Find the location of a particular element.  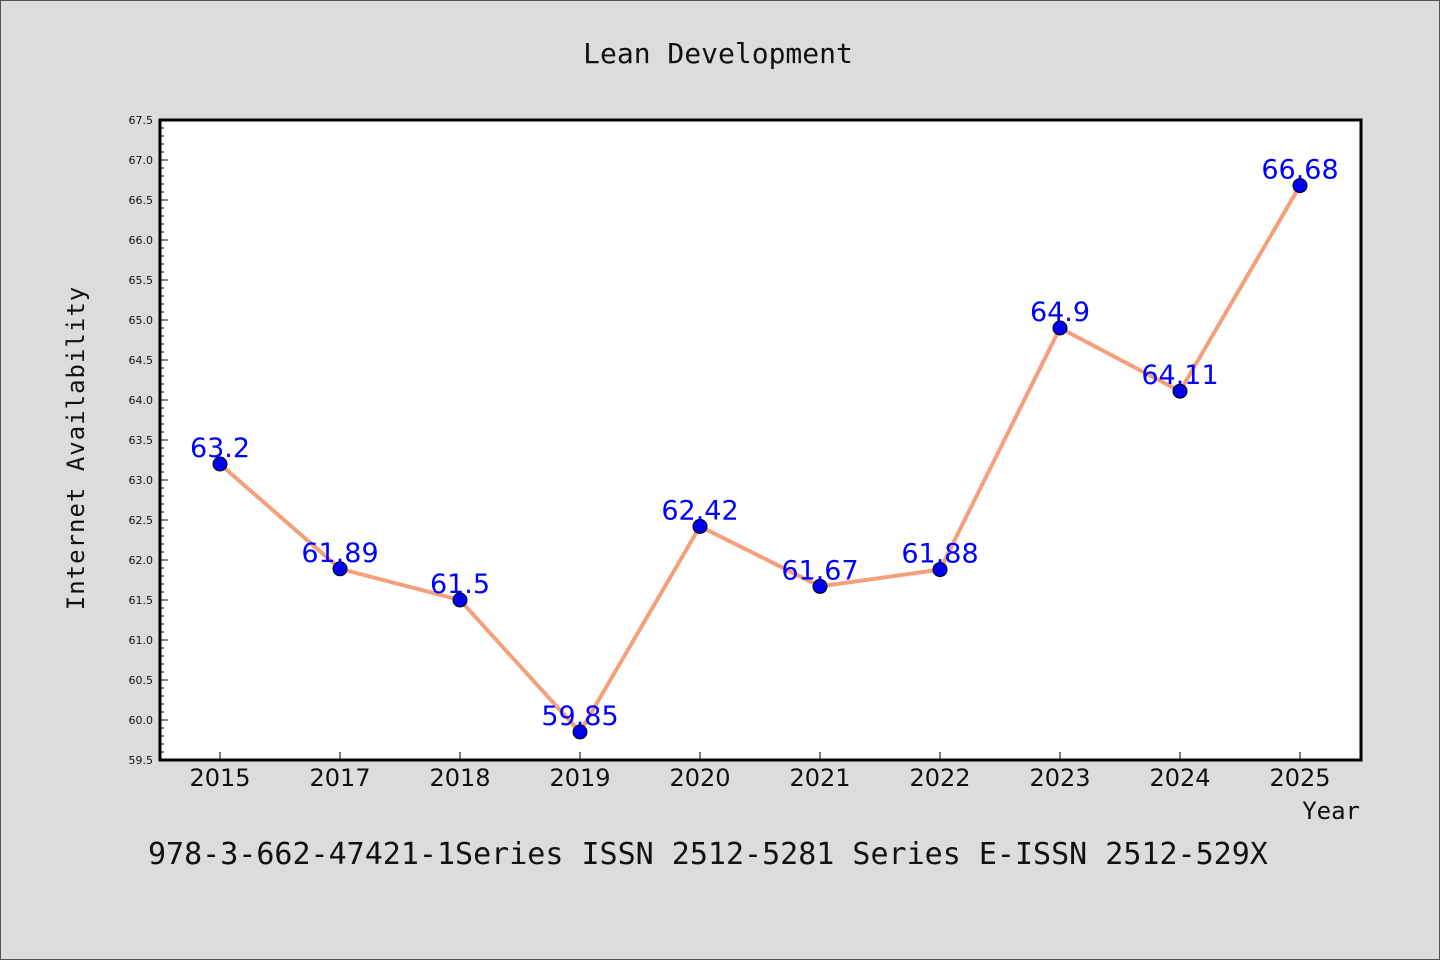

x-axis: 2015 2017 2018 2019 2020 2021 2022 2023 2024 2025 is located at coordinates (760, 772).